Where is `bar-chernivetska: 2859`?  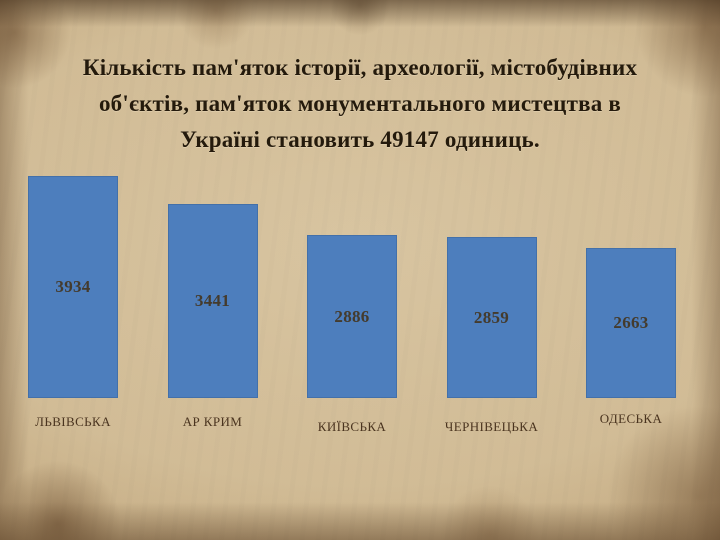 bar-chernivetska: 2859 is located at coordinates (491, 317).